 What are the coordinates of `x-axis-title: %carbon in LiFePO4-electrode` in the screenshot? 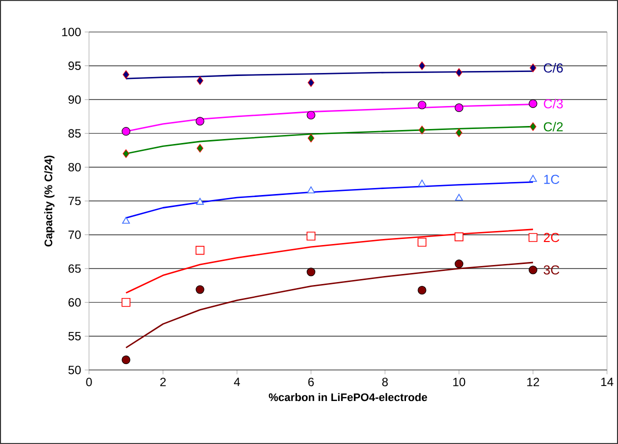 It's located at (348, 397).